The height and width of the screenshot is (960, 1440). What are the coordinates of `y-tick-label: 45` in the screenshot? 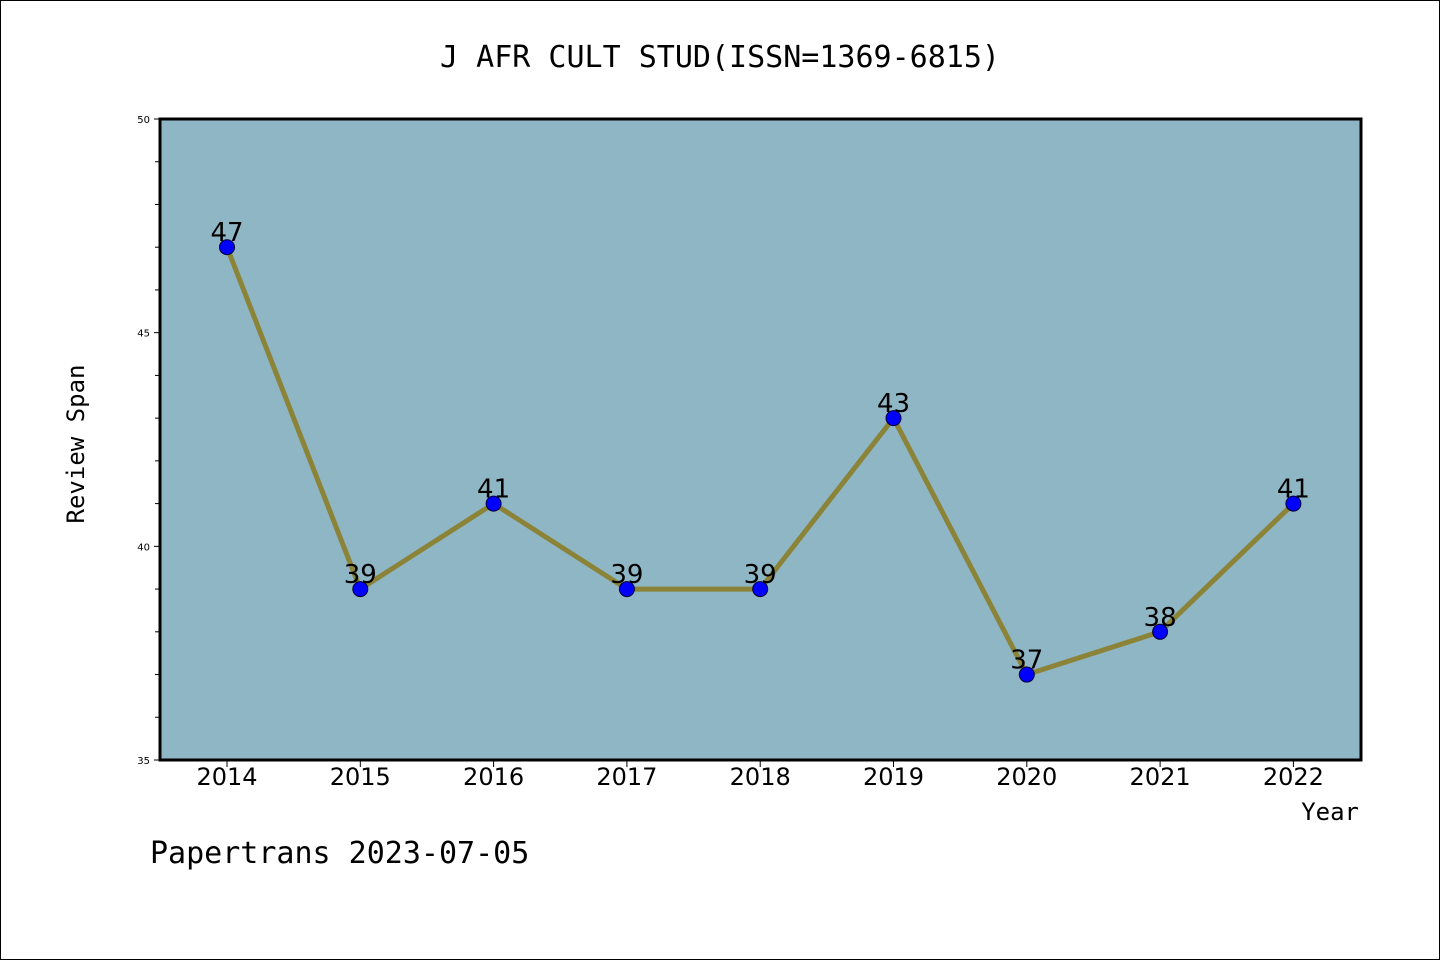 It's located at (143, 334).